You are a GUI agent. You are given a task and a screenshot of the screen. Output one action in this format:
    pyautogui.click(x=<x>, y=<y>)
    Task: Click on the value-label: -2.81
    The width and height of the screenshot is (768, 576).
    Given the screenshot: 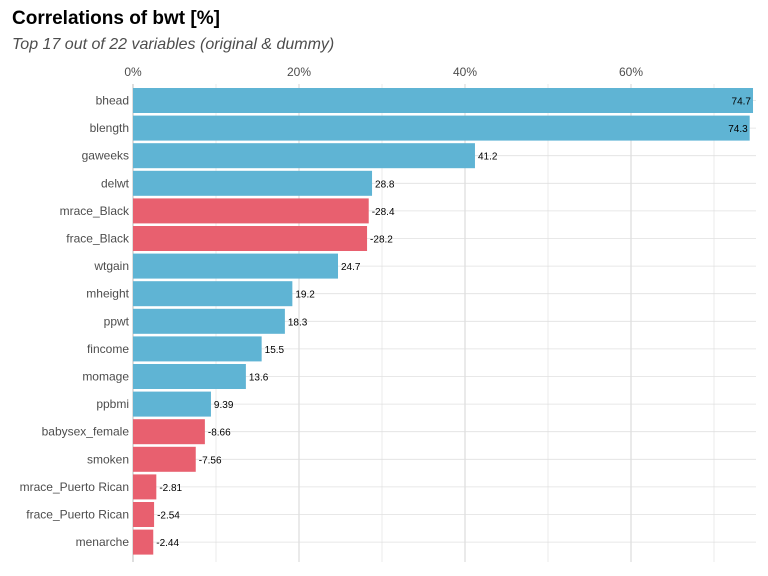 What is the action you would take?
    pyautogui.click(x=170, y=488)
    